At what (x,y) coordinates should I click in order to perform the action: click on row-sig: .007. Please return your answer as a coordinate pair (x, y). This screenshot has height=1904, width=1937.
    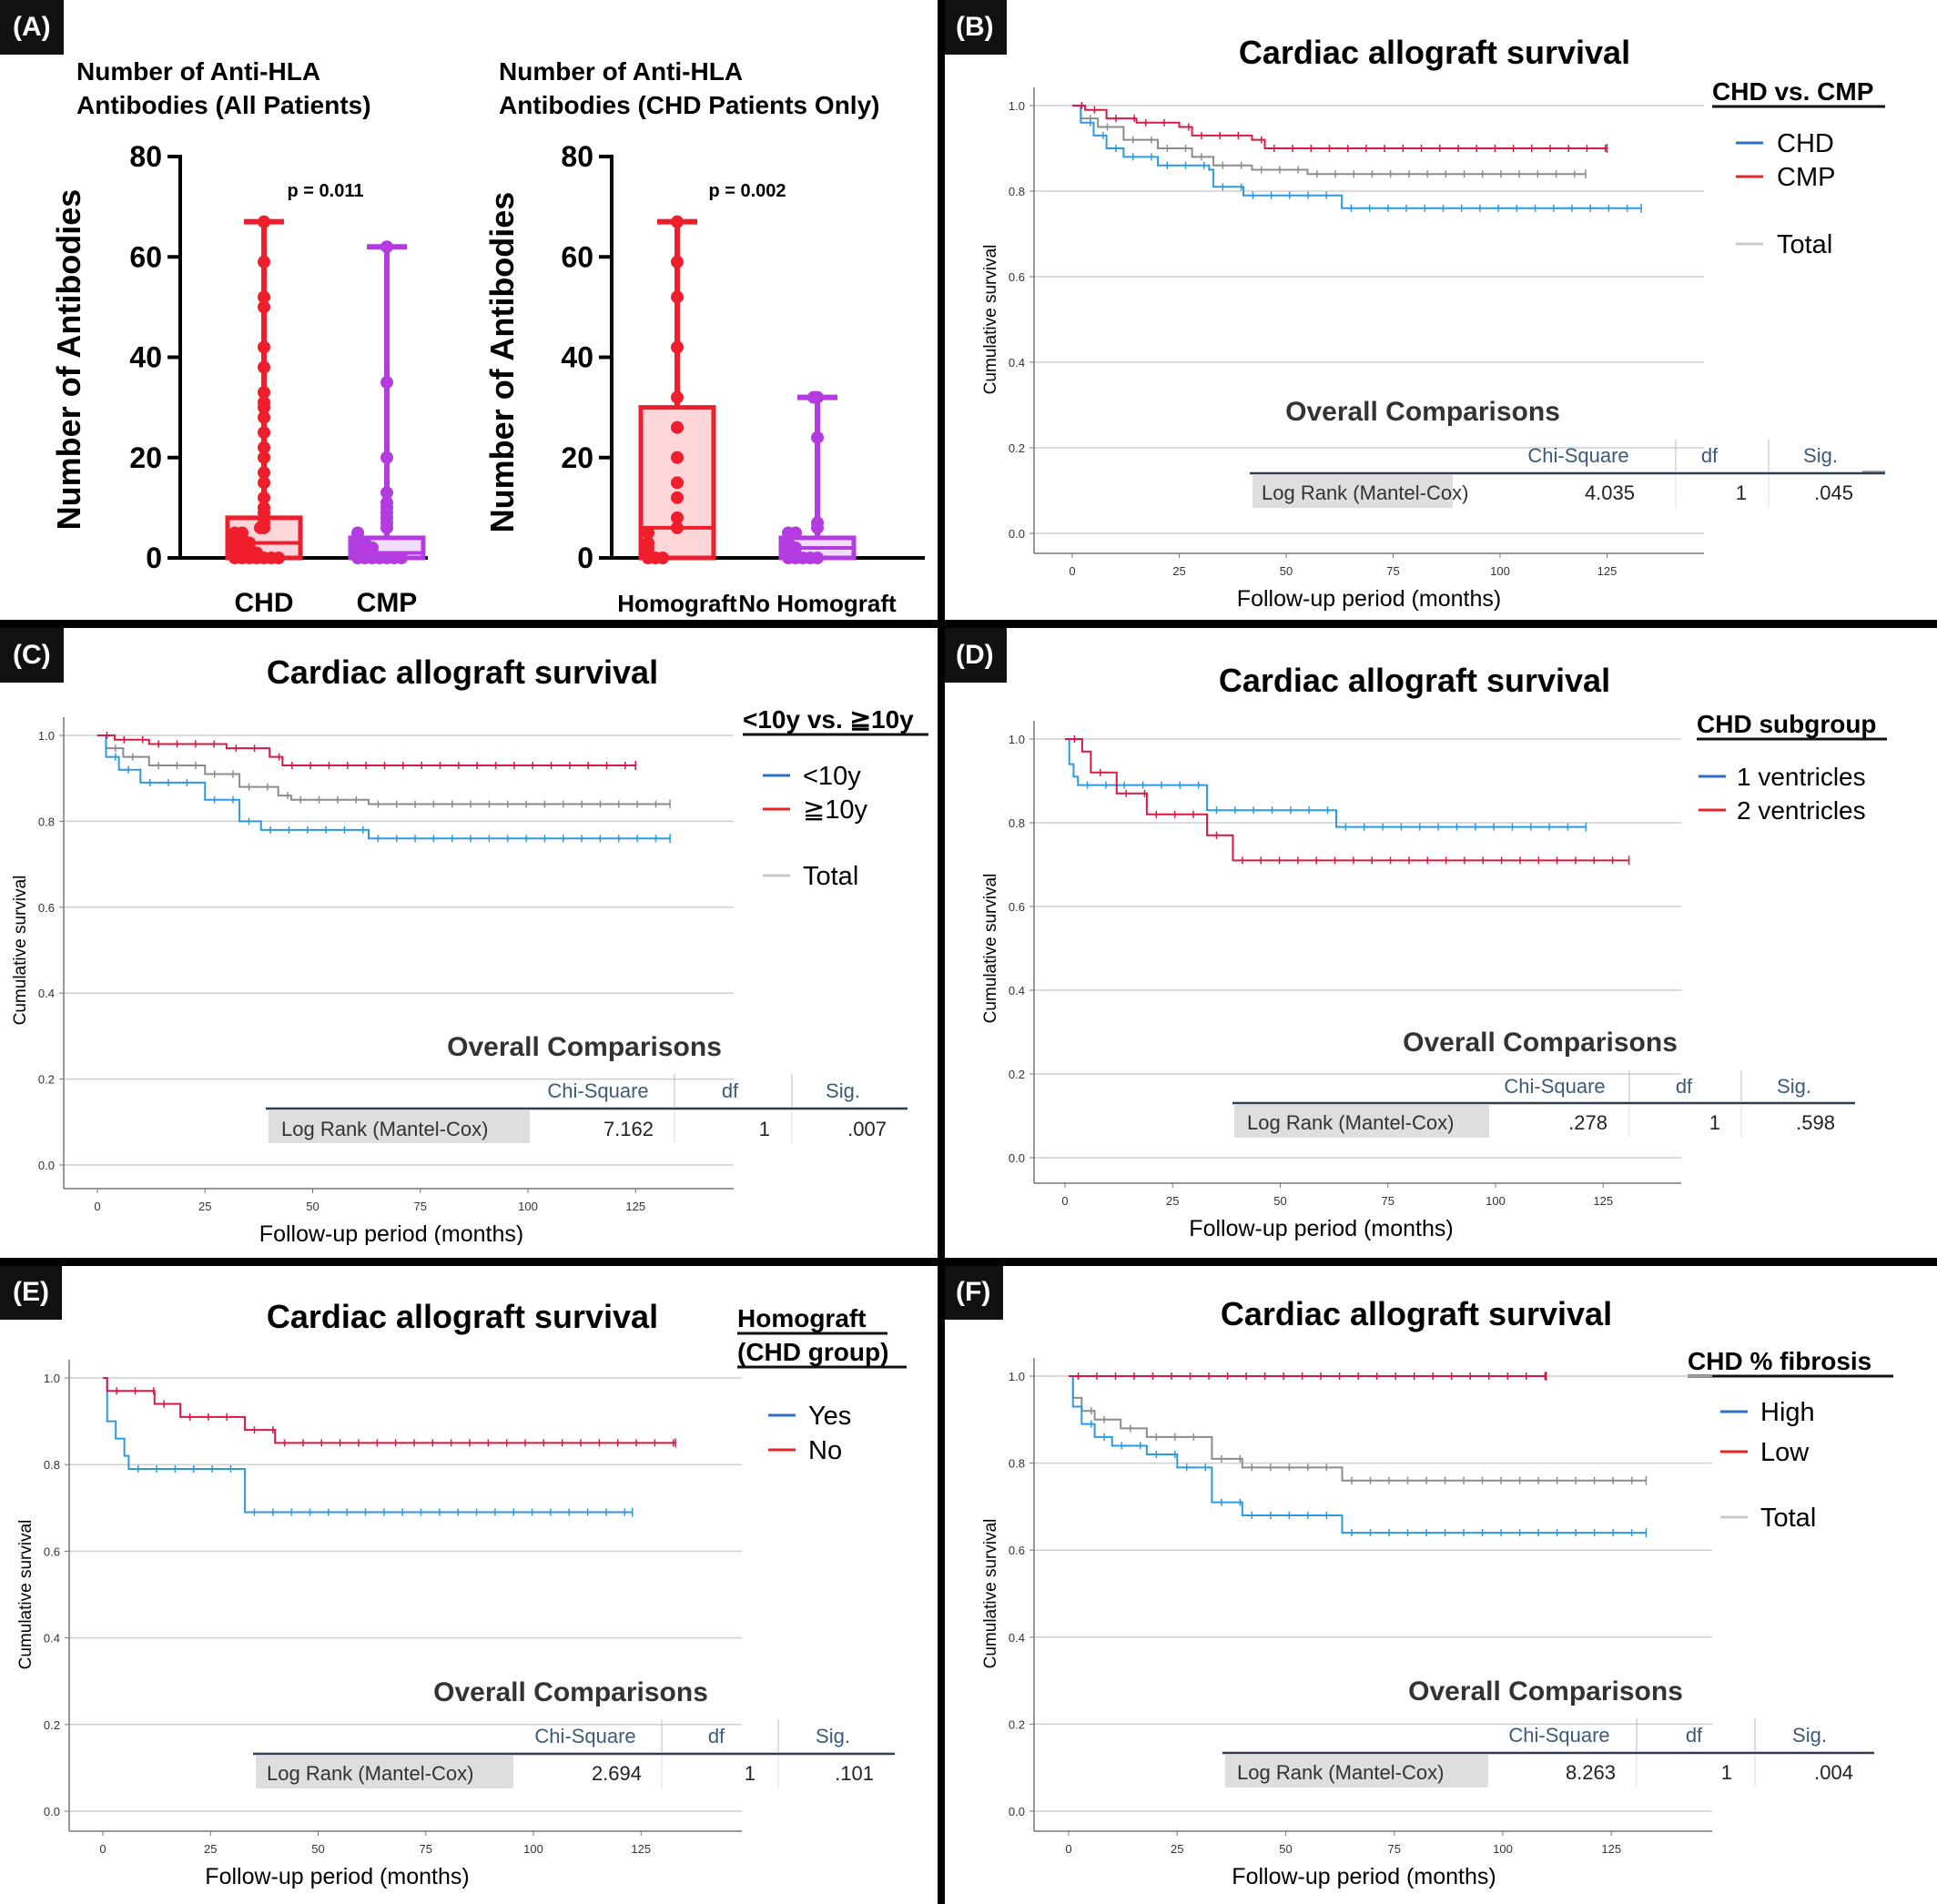
    Looking at the image, I should click on (867, 1129).